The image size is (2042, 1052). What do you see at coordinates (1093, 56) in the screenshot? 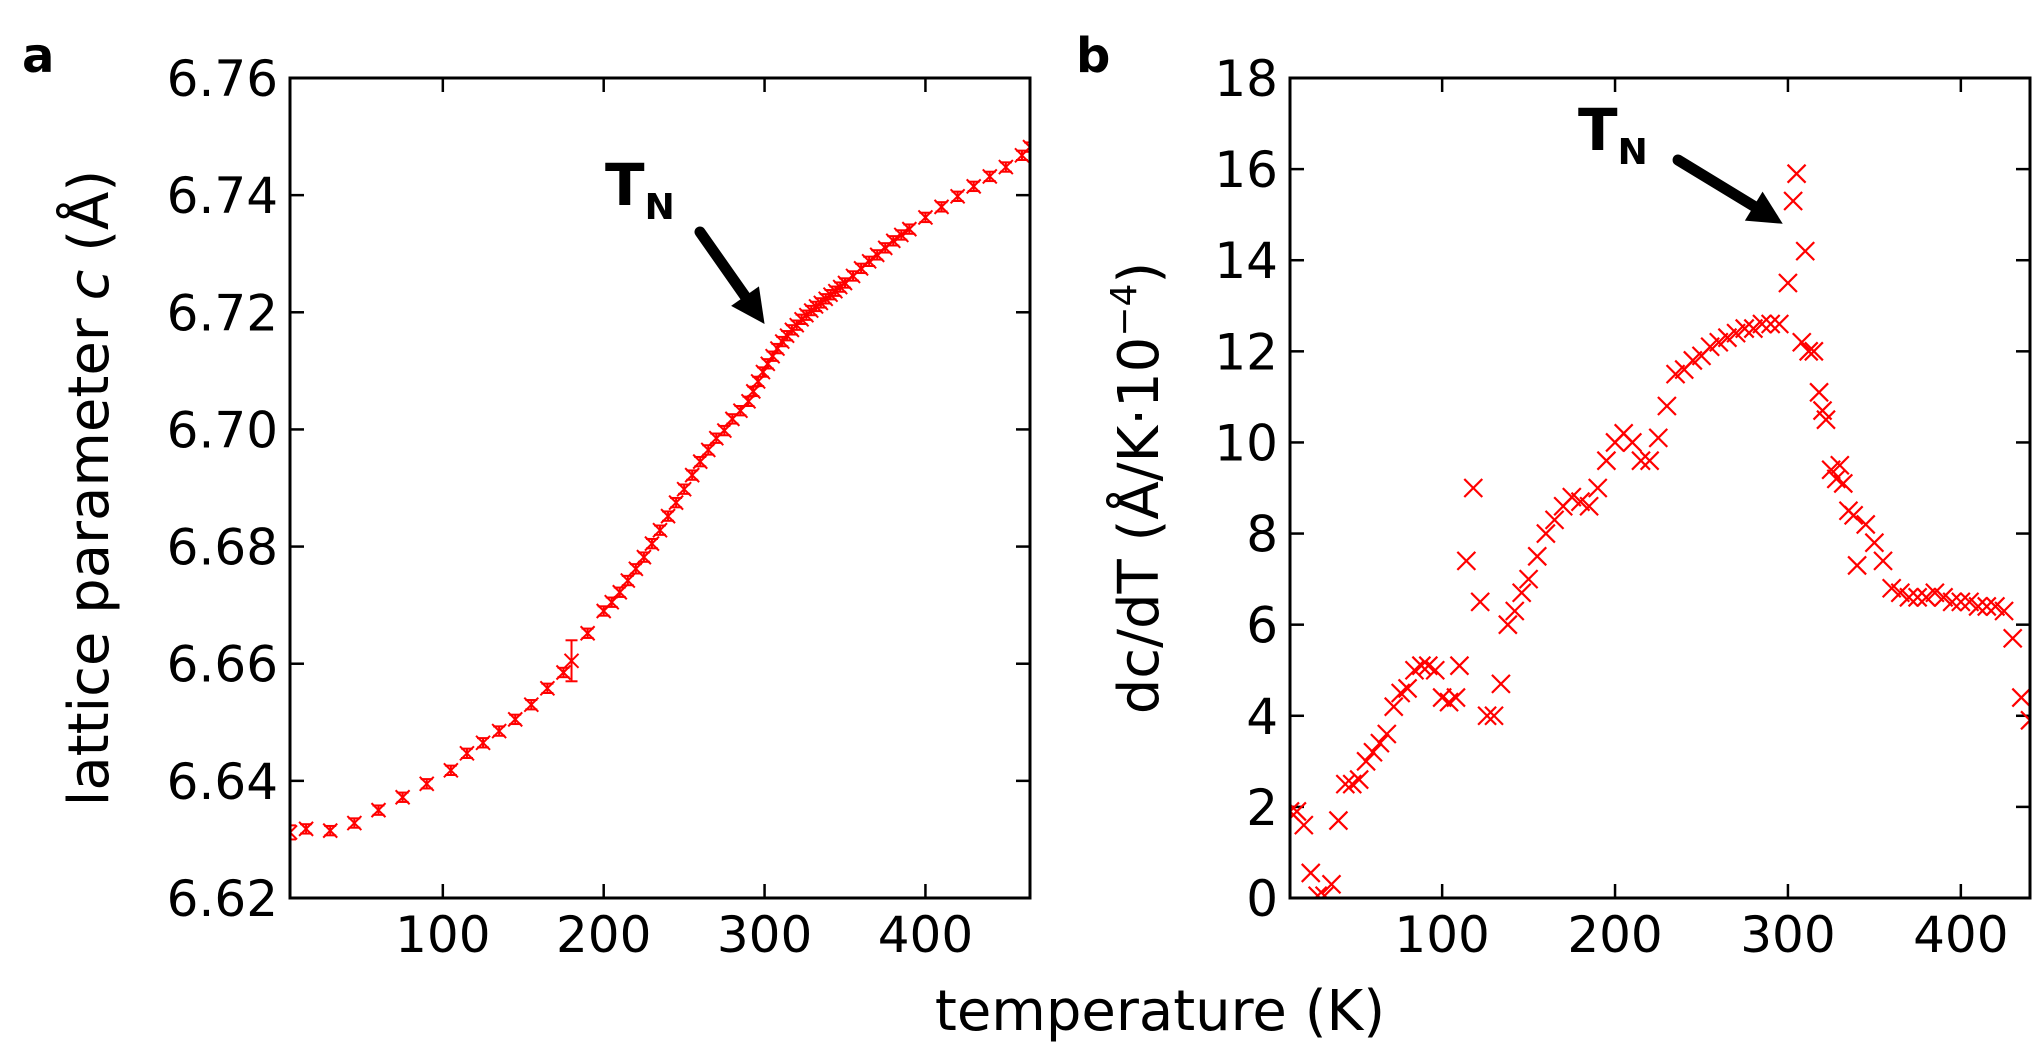
I see `panel-b-letter: b` at bounding box center [1093, 56].